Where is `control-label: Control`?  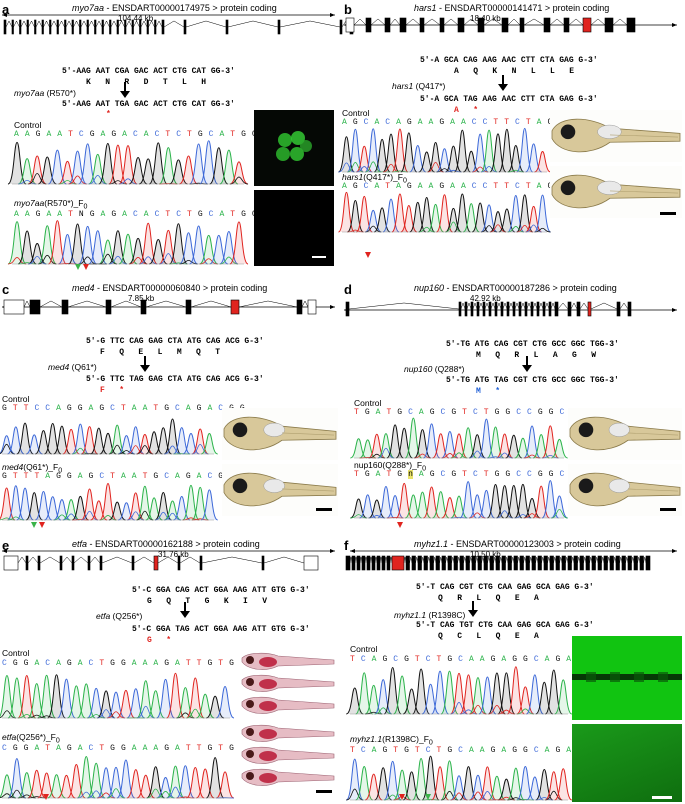
control-label: Control is located at coordinates (368, 403).